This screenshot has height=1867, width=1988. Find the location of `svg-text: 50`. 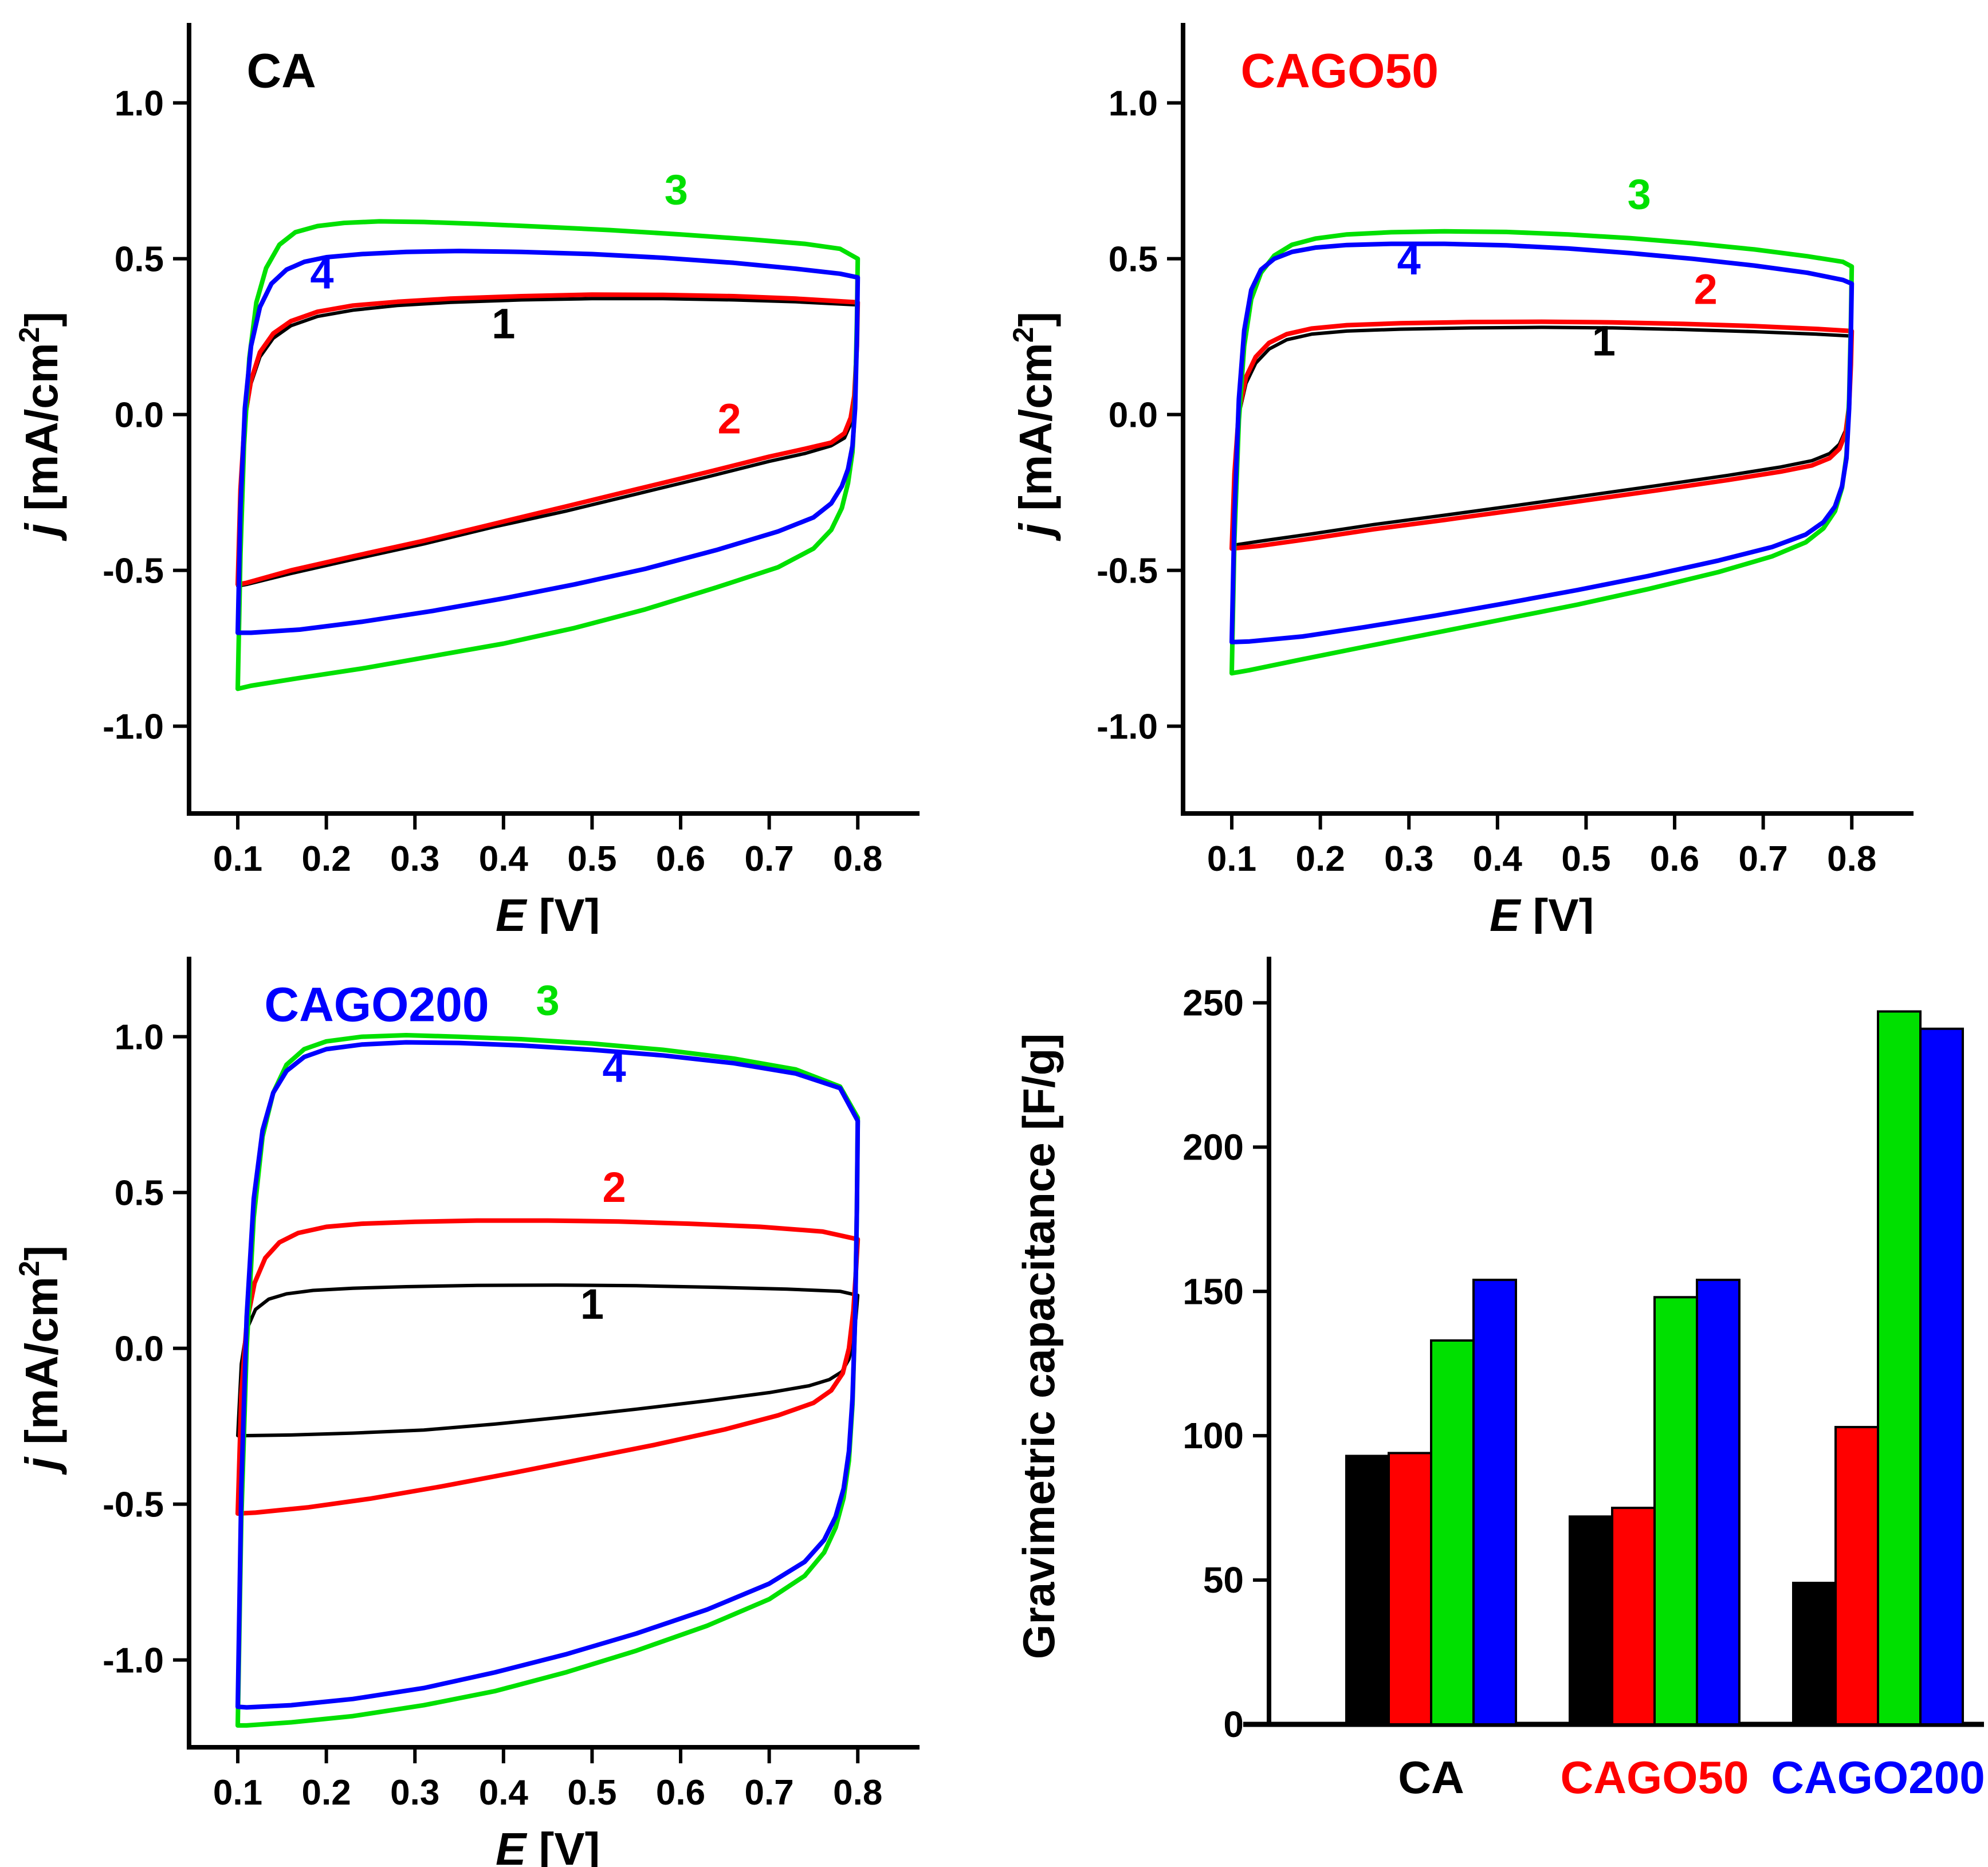

svg-text: 50 is located at coordinates (1223, 1580).